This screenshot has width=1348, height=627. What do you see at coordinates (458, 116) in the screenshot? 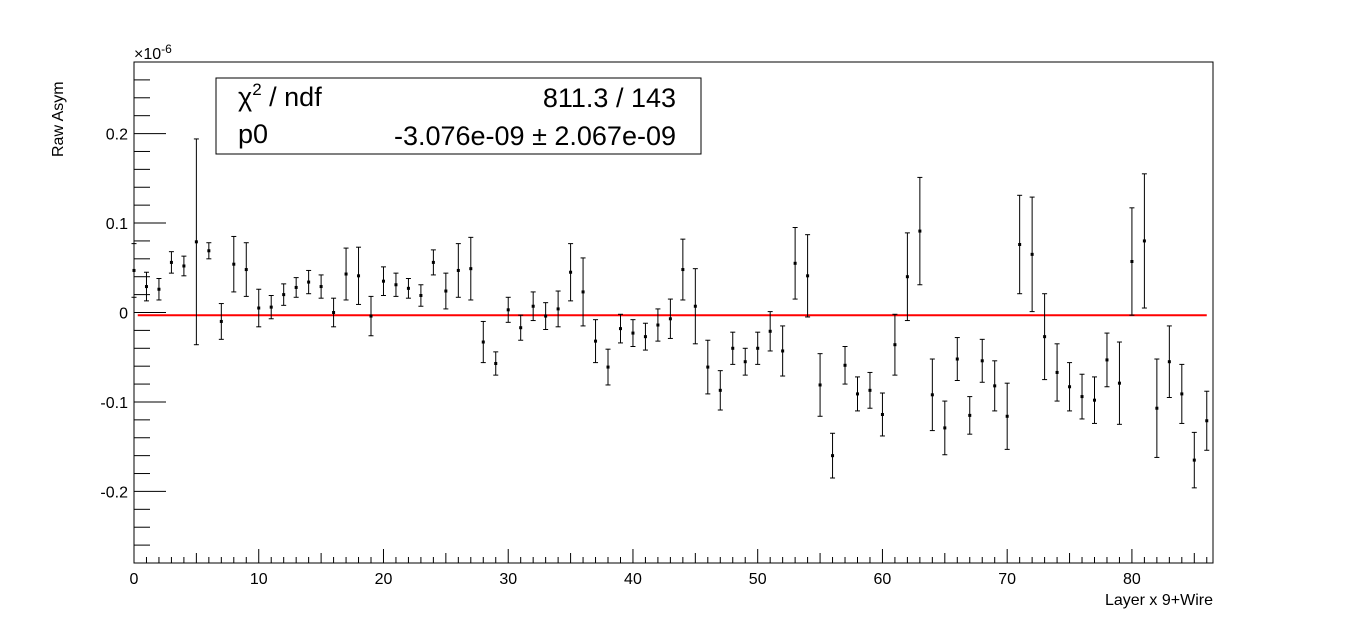
I see `stats-box-frame` at bounding box center [458, 116].